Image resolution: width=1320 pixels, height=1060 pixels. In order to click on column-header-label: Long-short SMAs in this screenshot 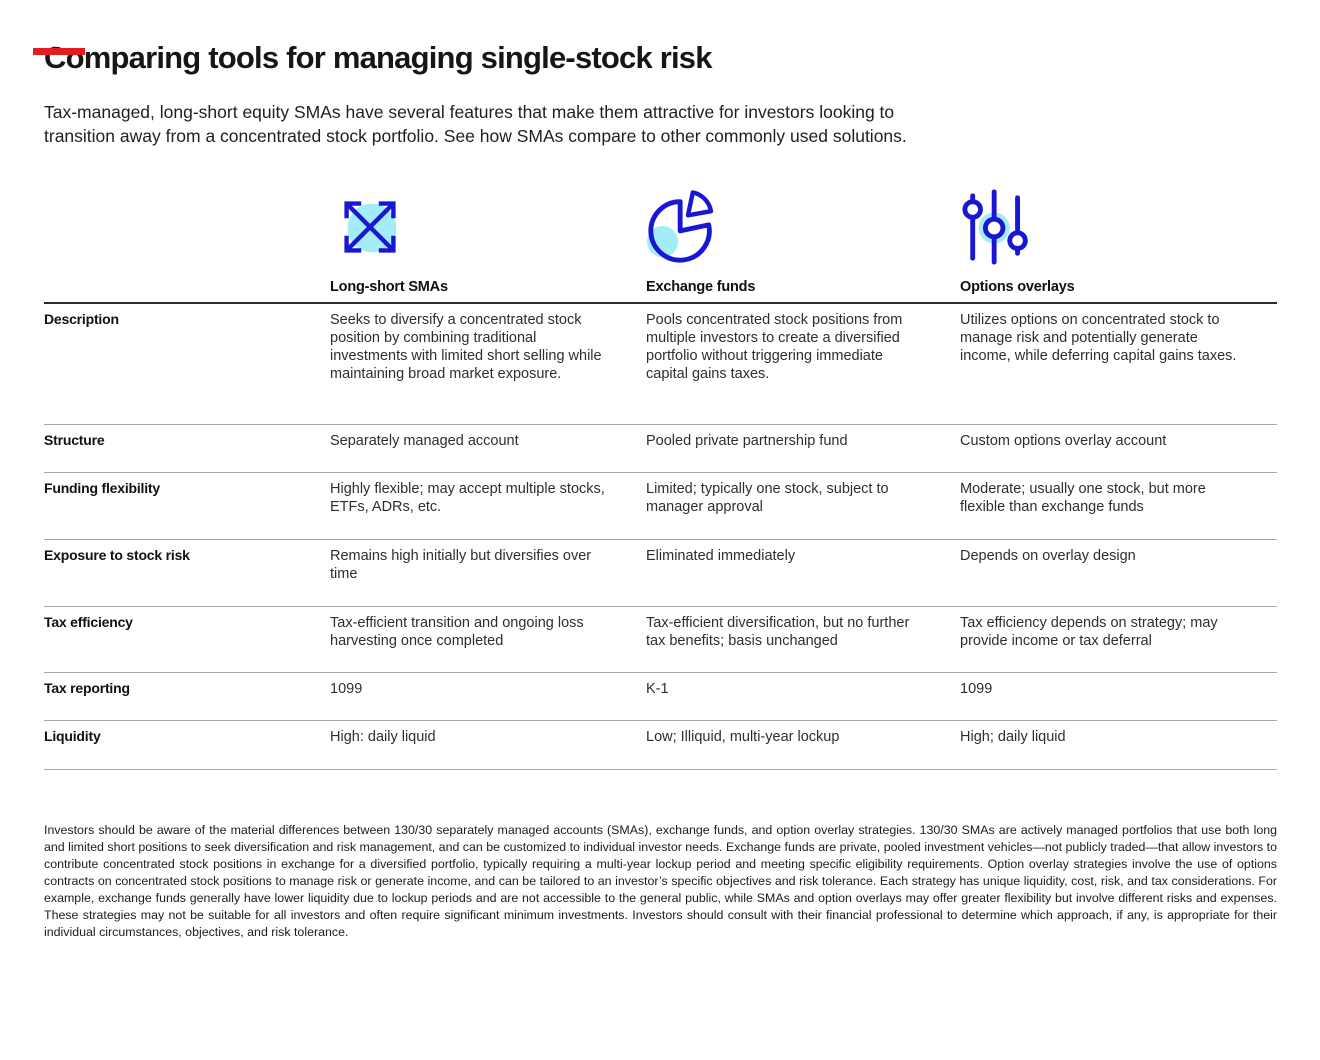, I will do `click(389, 287)`.